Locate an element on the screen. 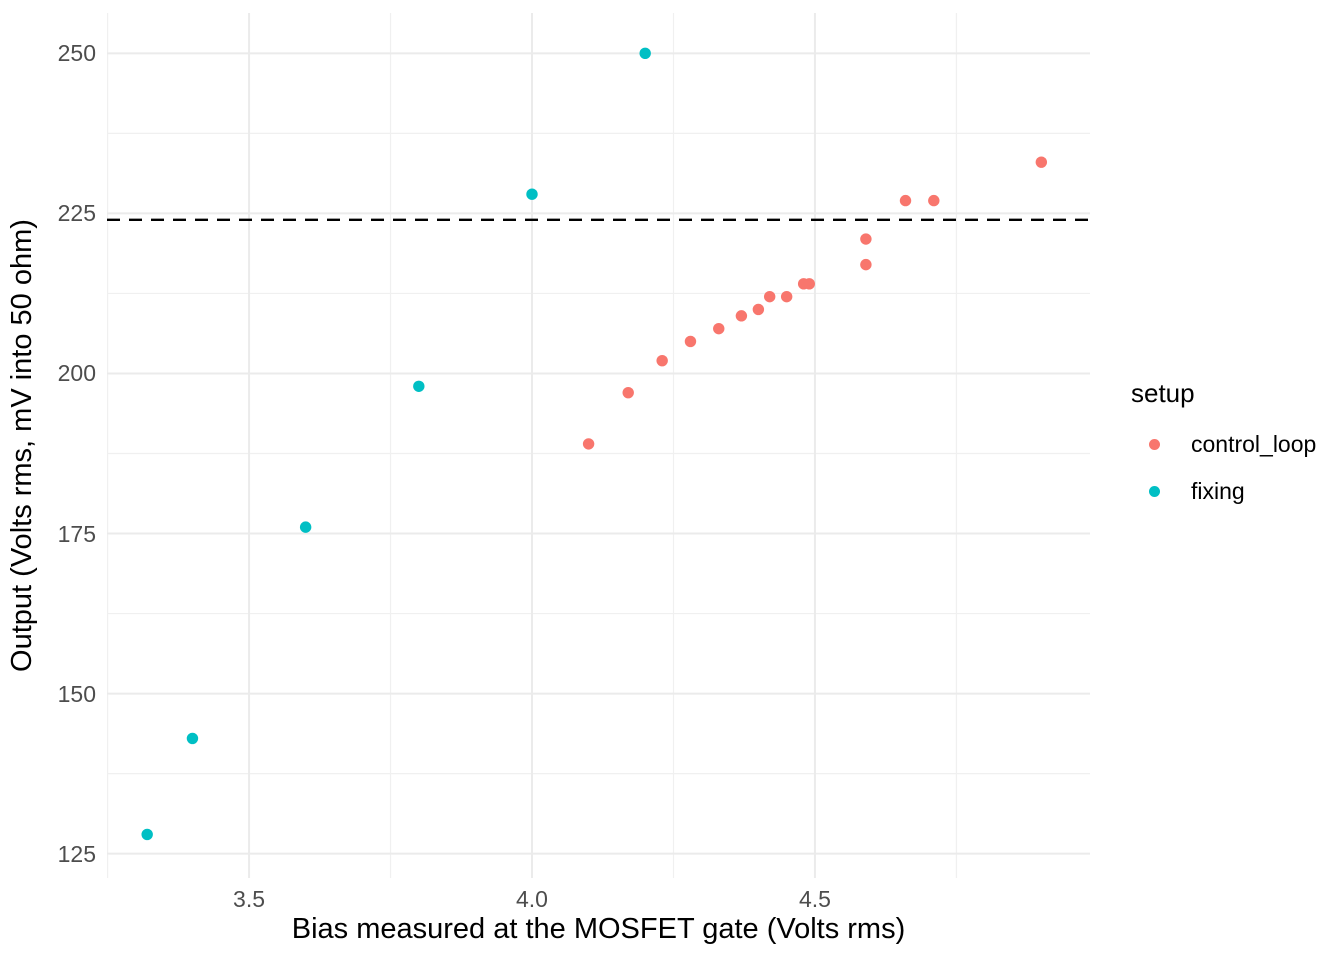 The width and height of the screenshot is (1344, 960). legend-entry-control_loop: control_loop is located at coordinates (1226, 444).